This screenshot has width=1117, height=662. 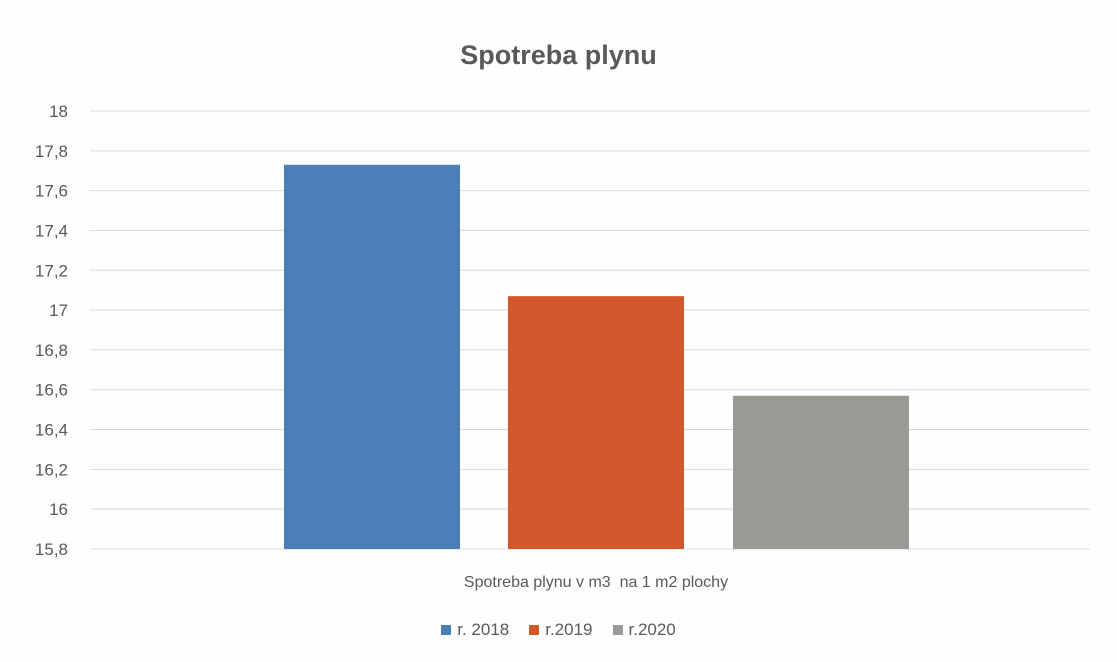 What do you see at coordinates (51, 350) in the screenshot?
I see `y-tick-label: 16,8` at bounding box center [51, 350].